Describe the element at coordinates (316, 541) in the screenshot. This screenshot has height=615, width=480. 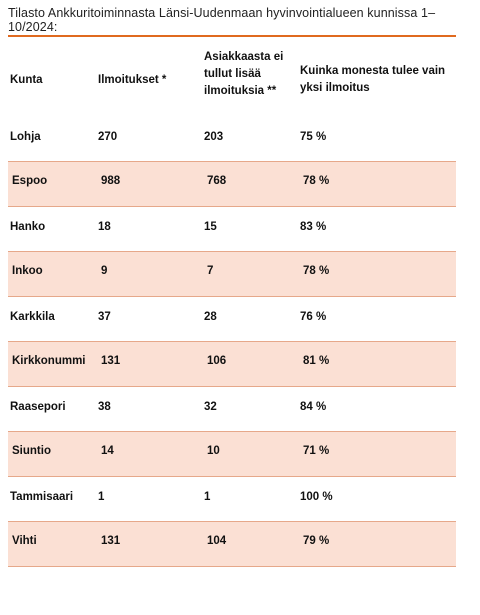
I see `cell-yksi-ilmoitus: 79 %` at that location.